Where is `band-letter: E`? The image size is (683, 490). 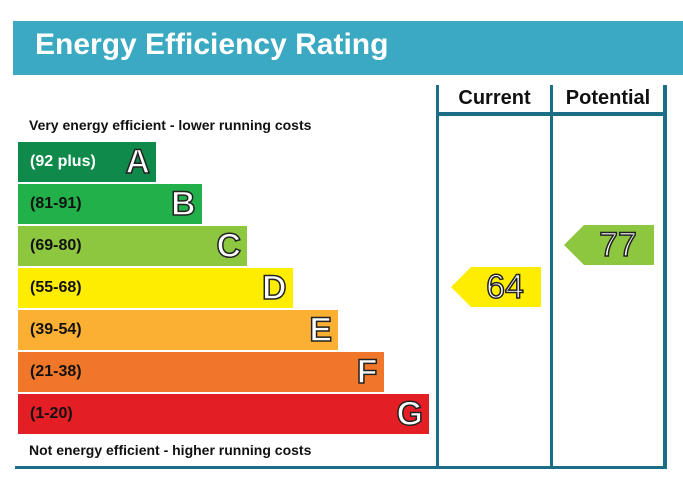 band-letter: E is located at coordinates (321, 330).